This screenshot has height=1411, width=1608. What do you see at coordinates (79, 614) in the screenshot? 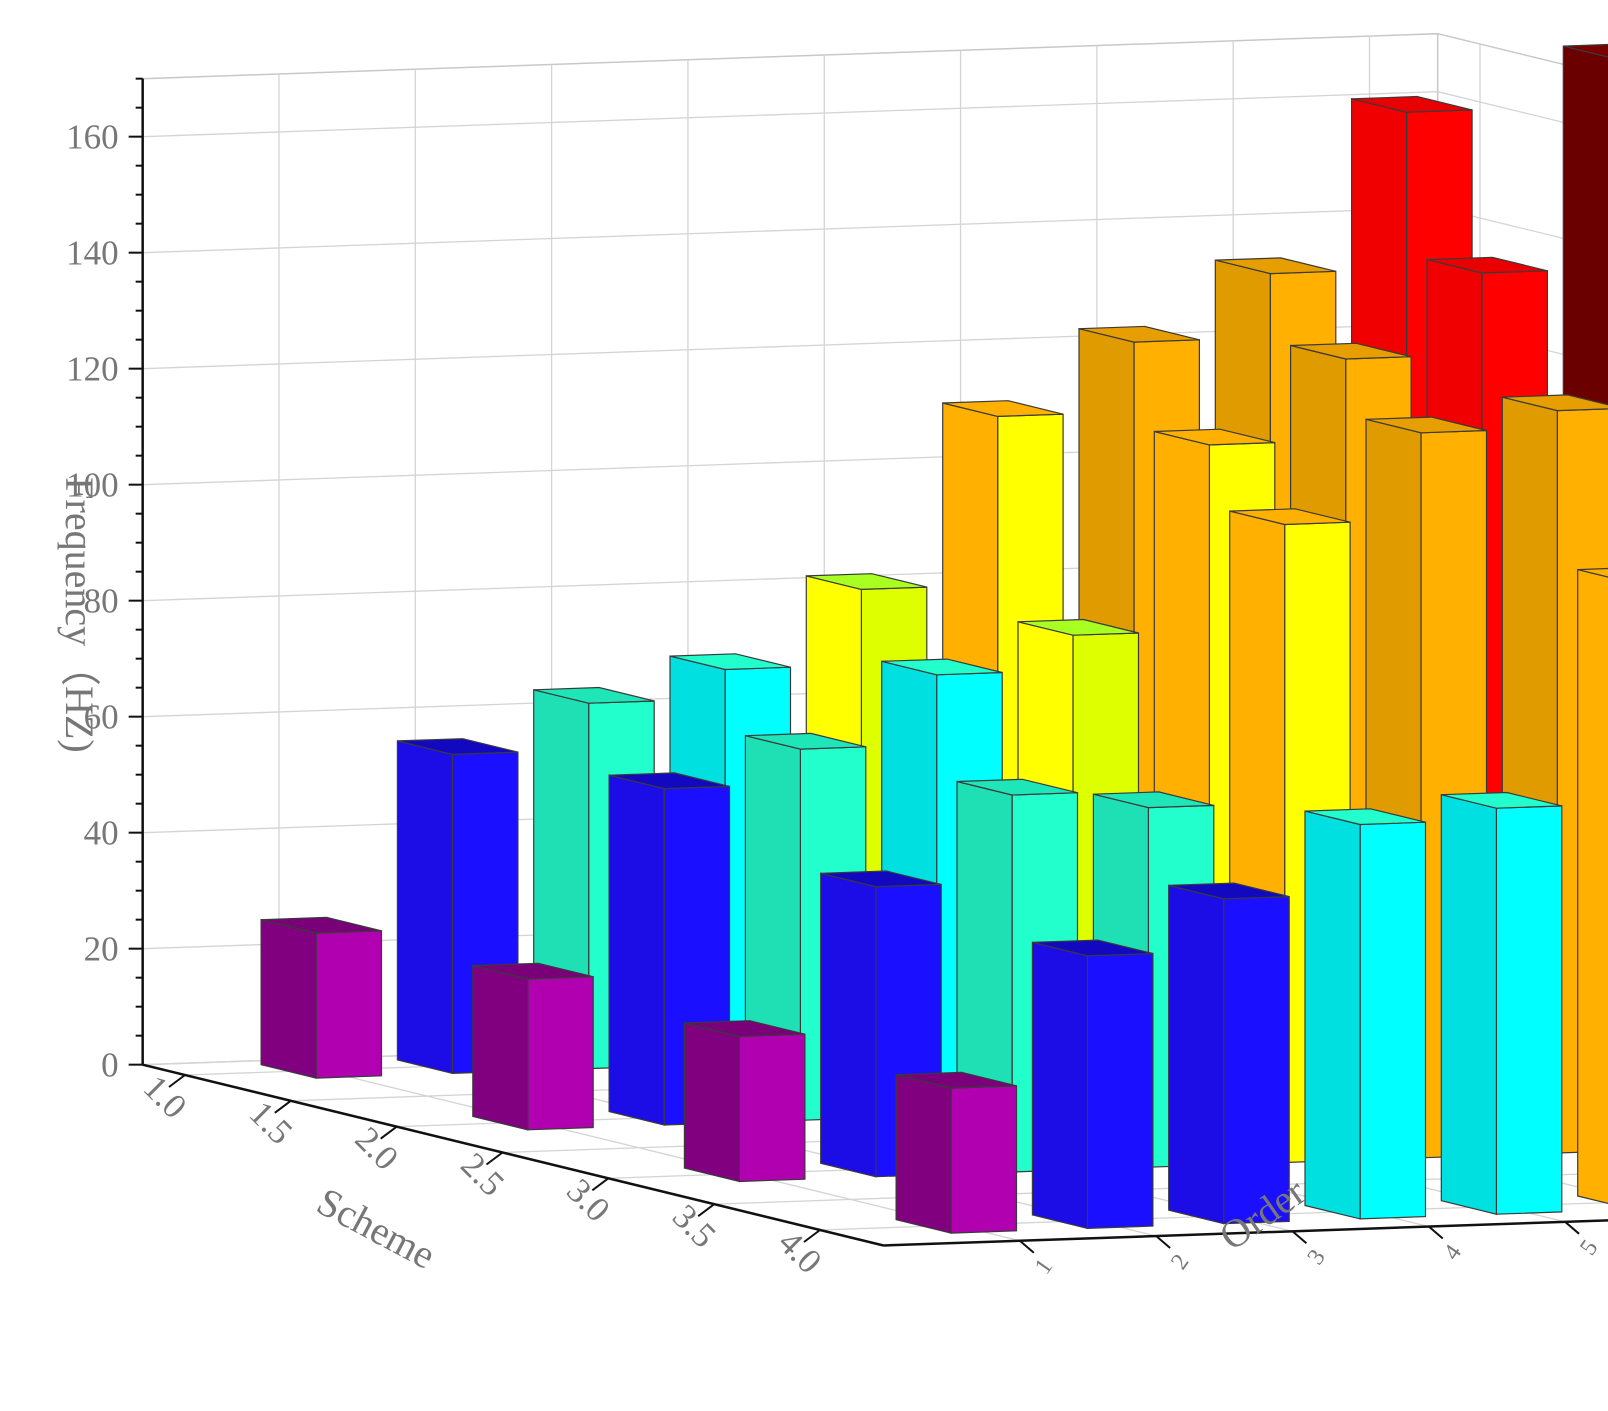
I see `y-axis-title: Frequency（HZ)` at bounding box center [79, 614].